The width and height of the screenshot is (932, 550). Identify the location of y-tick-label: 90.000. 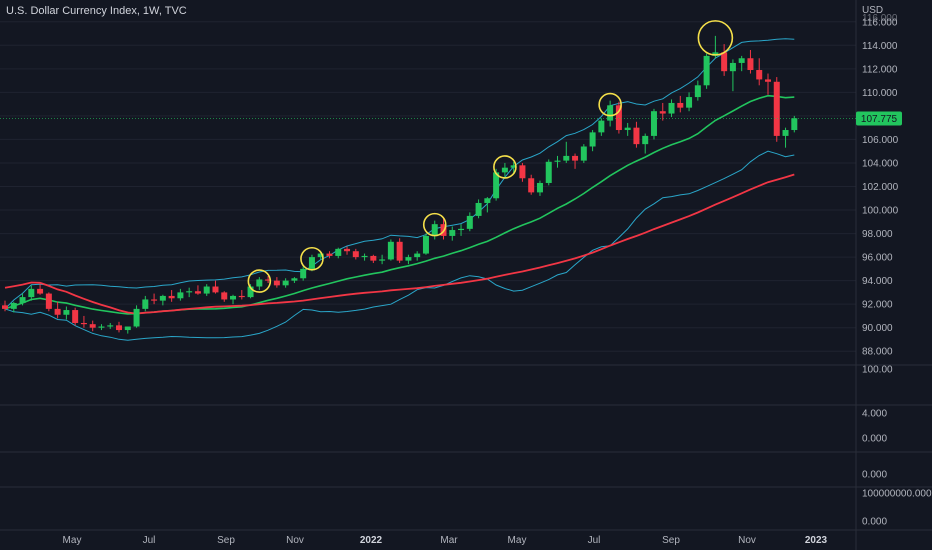
(877, 328).